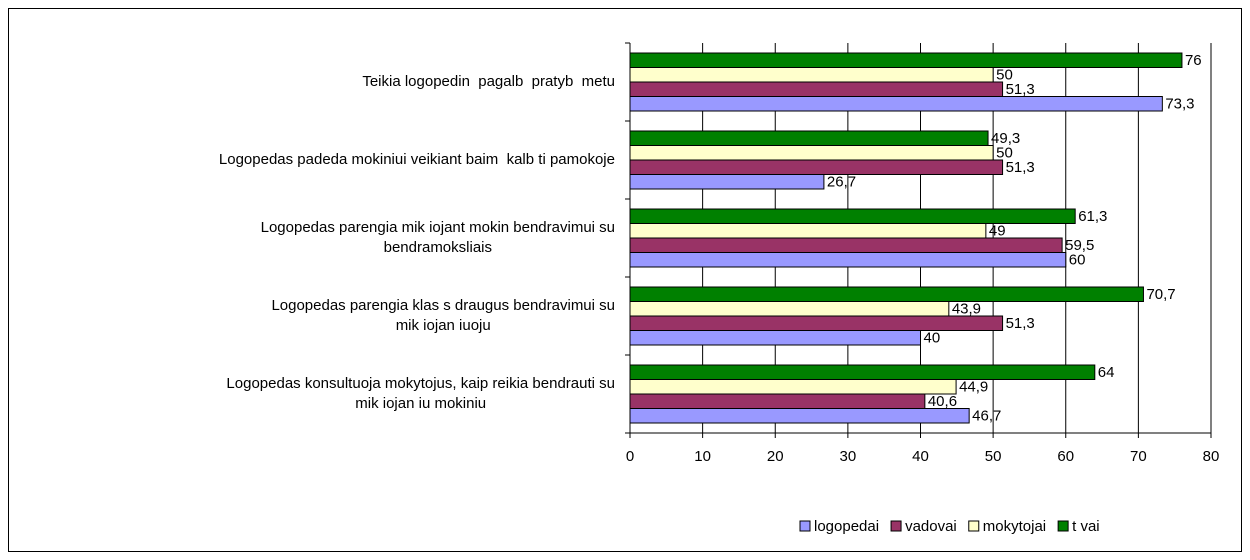  Describe the element at coordinates (775, 456) in the screenshot. I see `x-tick-label: 20` at that location.